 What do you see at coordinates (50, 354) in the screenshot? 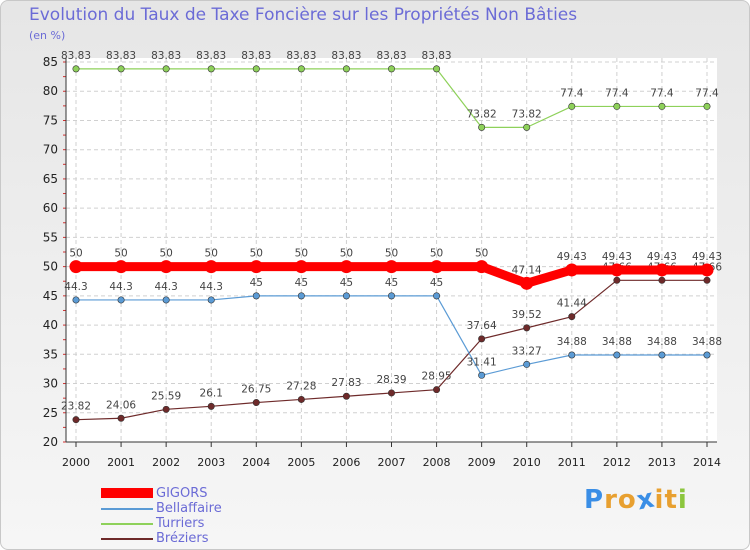
I see `y-tick-label: 35` at bounding box center [50, 354].